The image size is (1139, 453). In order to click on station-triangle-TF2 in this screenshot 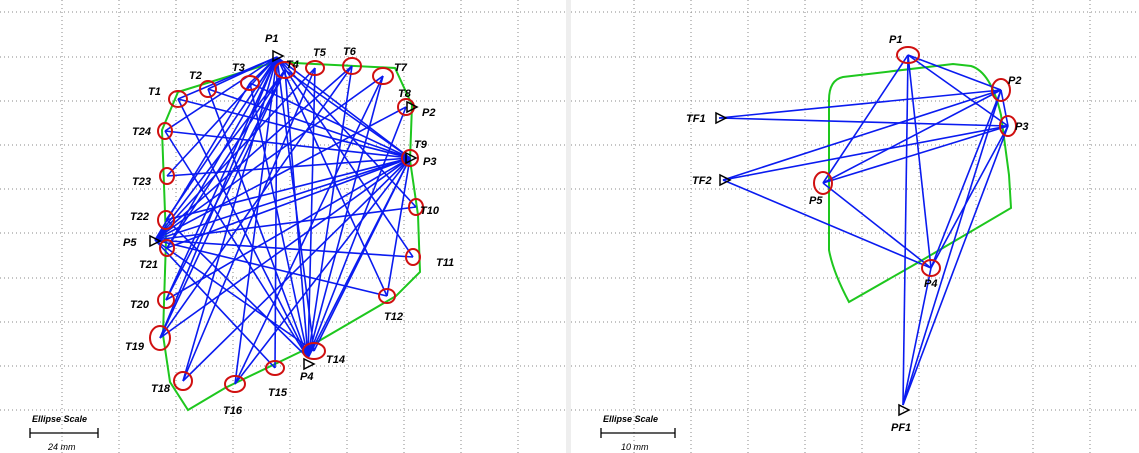, I will do `click(725, 180)`.